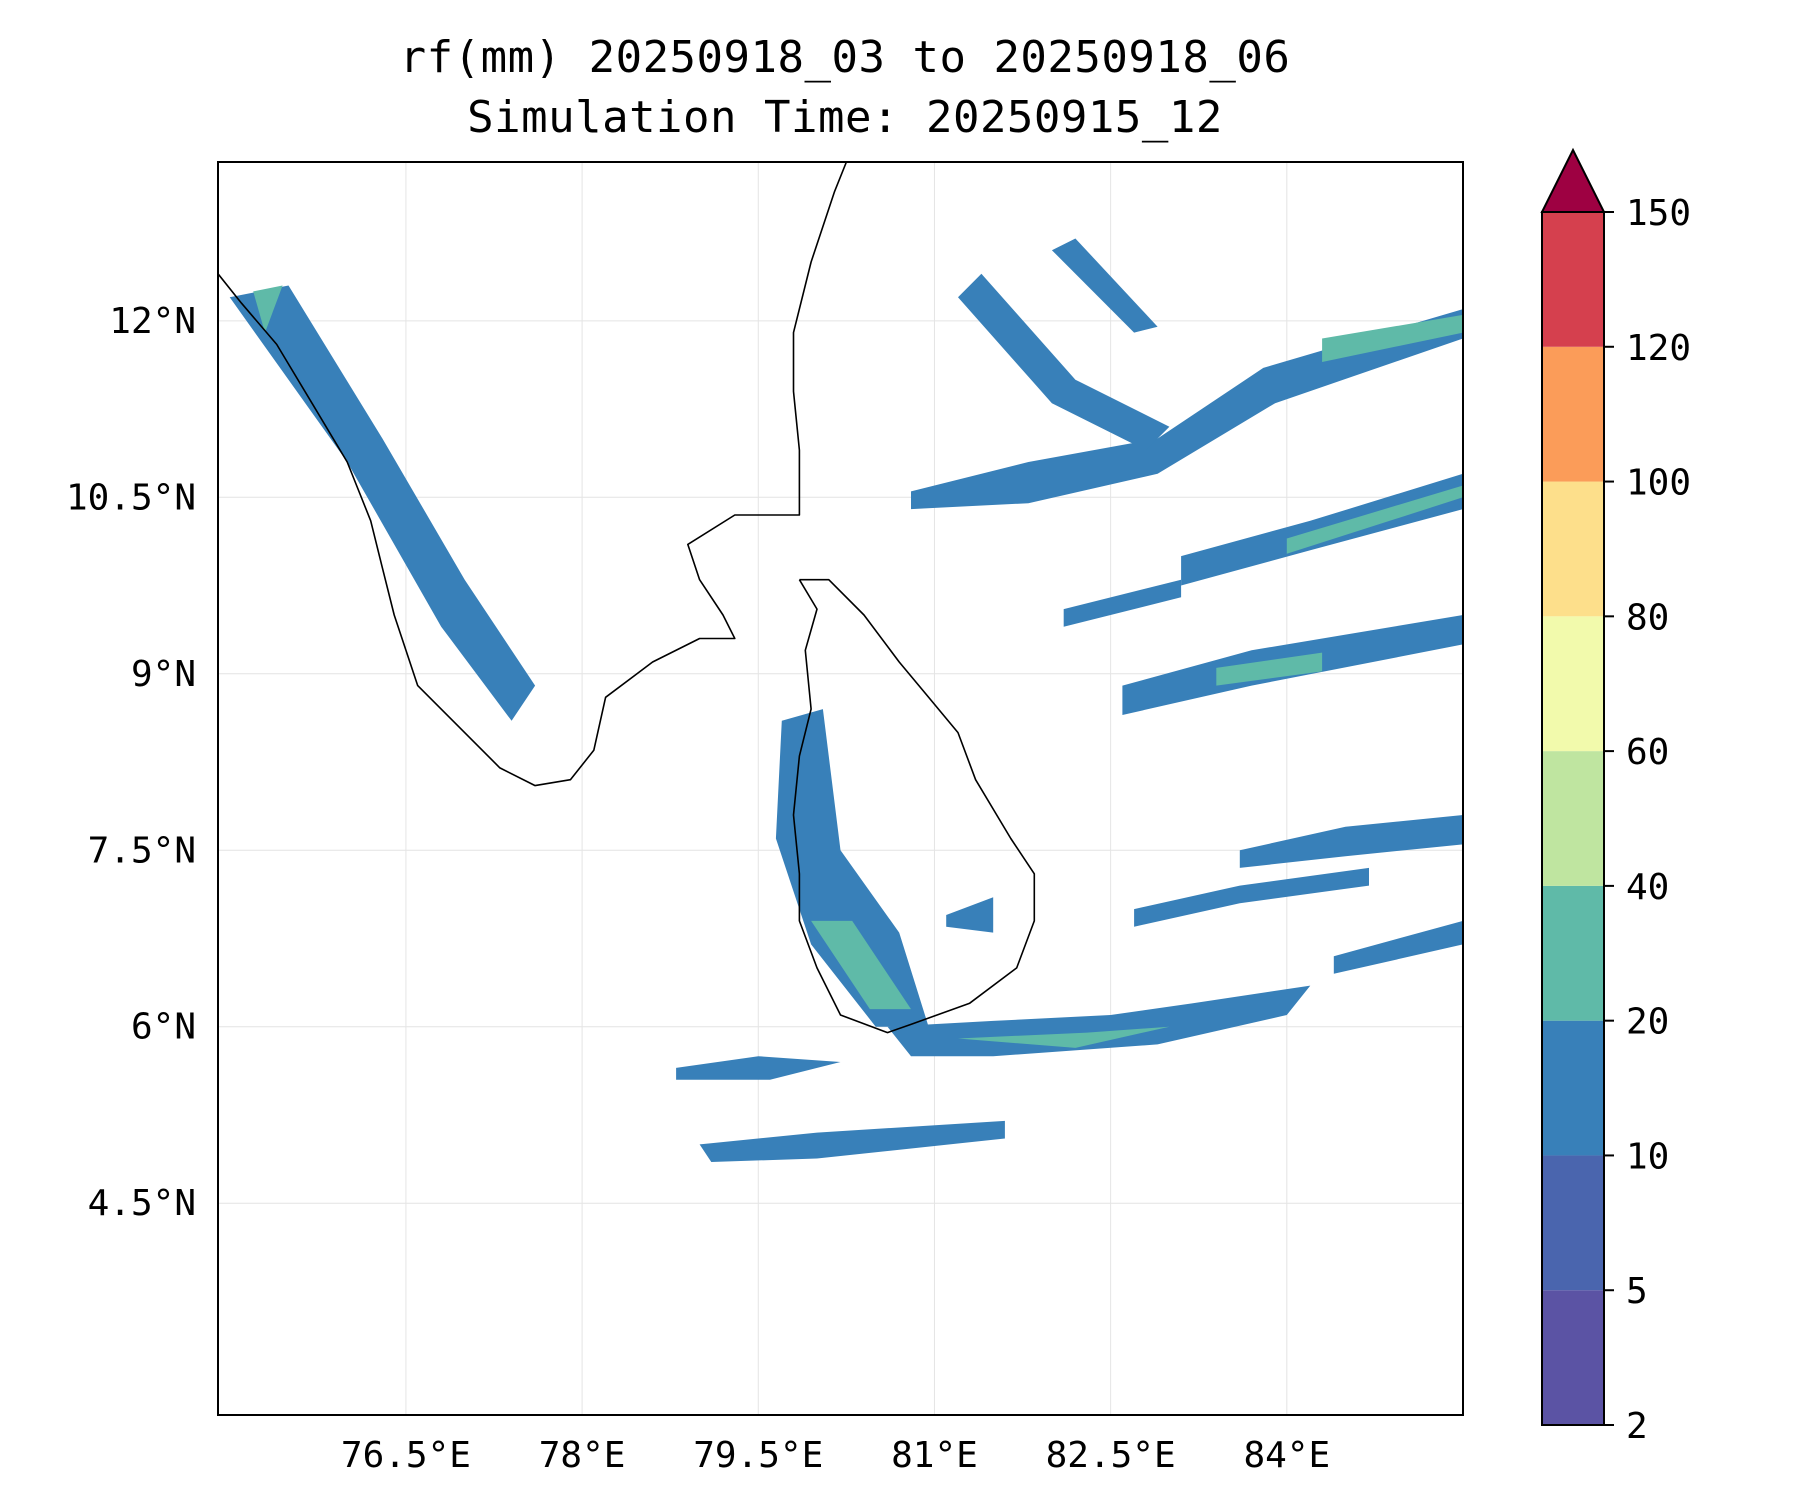 The width and height of the screenshot is (1800, 1500). Describe the element at coordinates (1064, 1037) in the screenshot. I see `rain-region-southern-arc-core` at that location.